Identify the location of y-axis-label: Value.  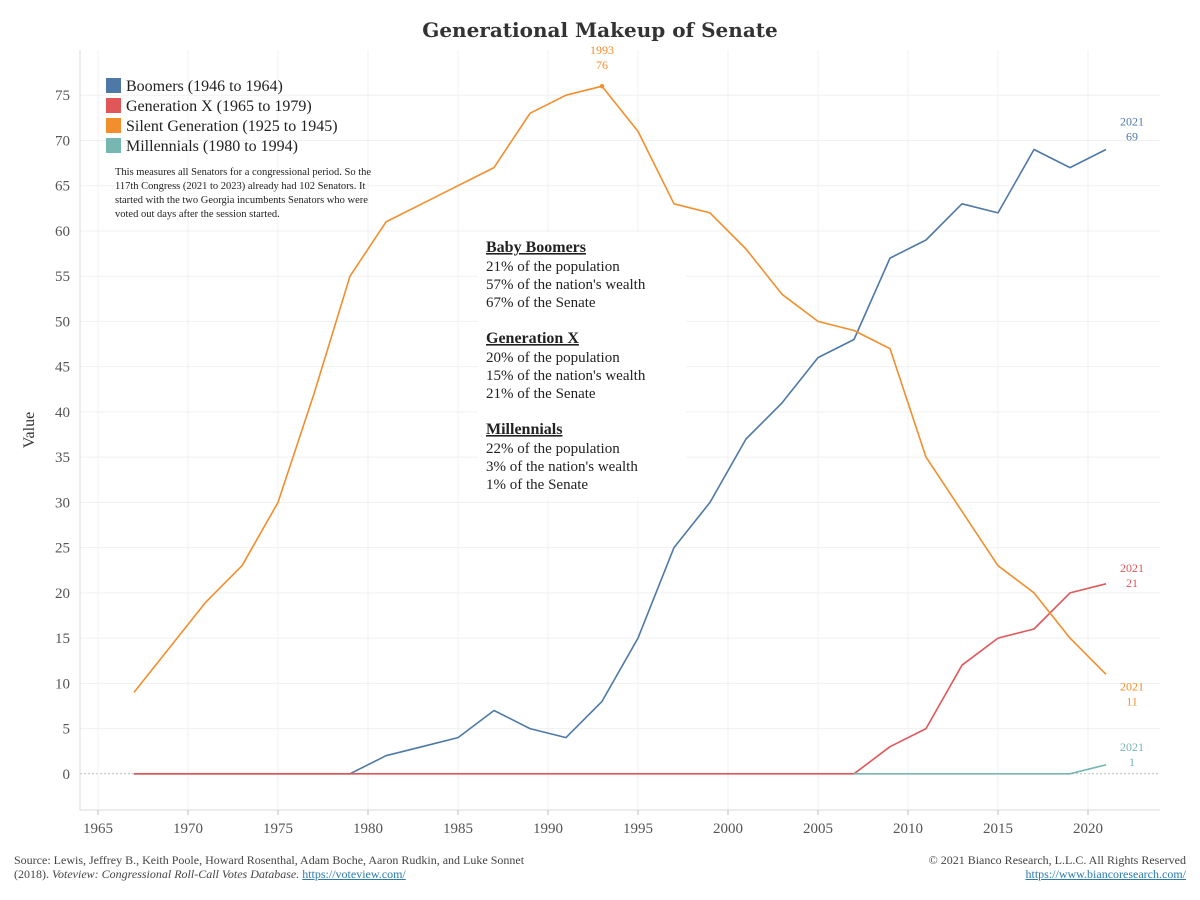
(29, 430).